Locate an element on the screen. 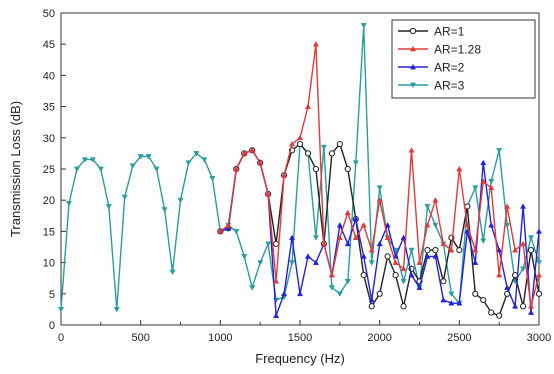 The height and width of the screenshot is (374, 554). y-tick-label: 15 is located at coordinates (49, 232).